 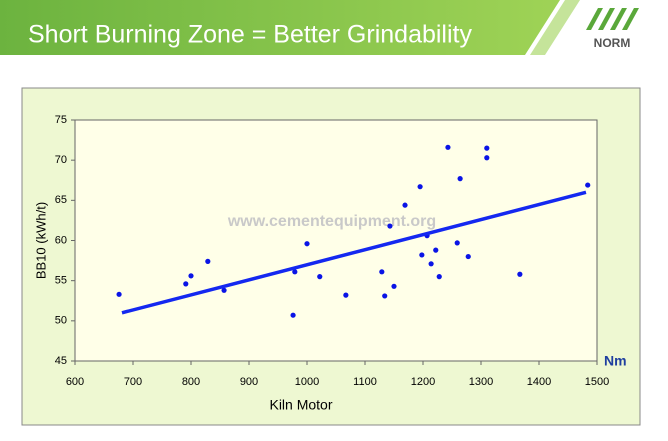 What do you see at coordinates (133, 382) in the screenshot?
I see `x-tick-label: 700` at bounding box center [133, 382].